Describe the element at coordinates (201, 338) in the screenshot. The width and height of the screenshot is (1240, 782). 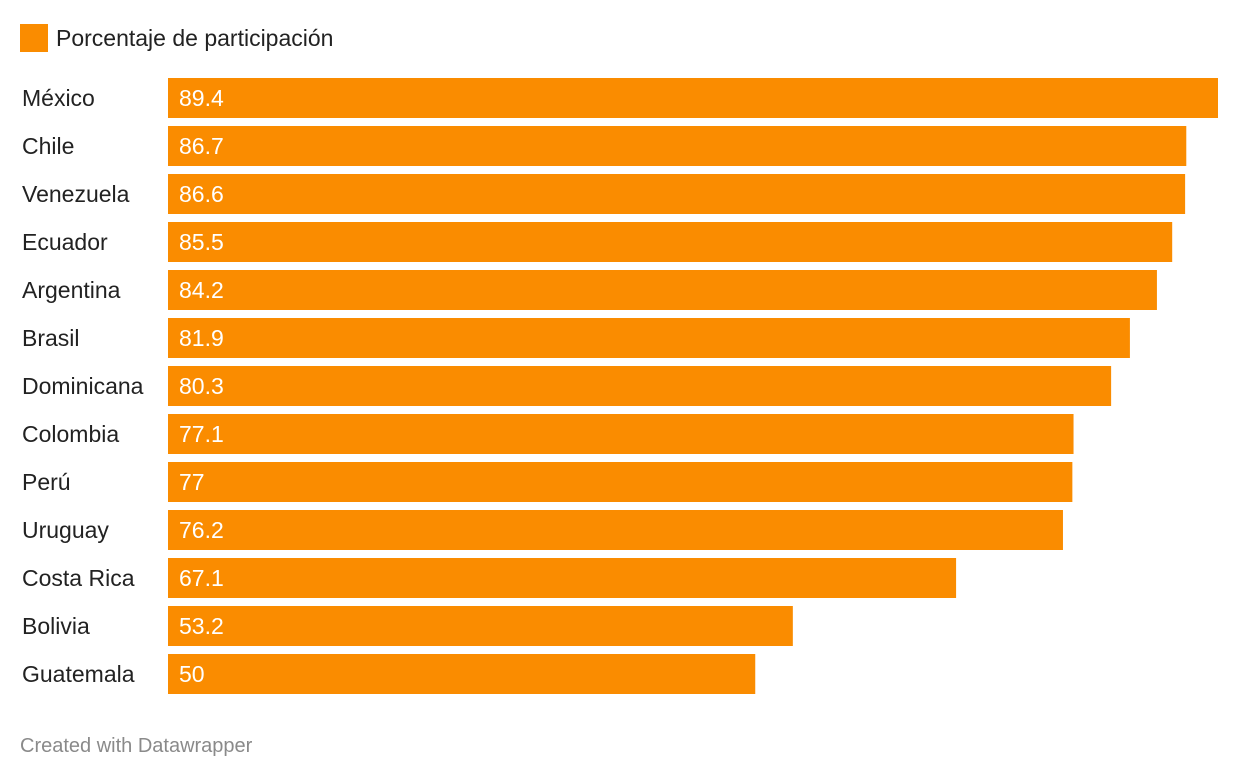
I see `bar-value-label: 81.9` at that location.